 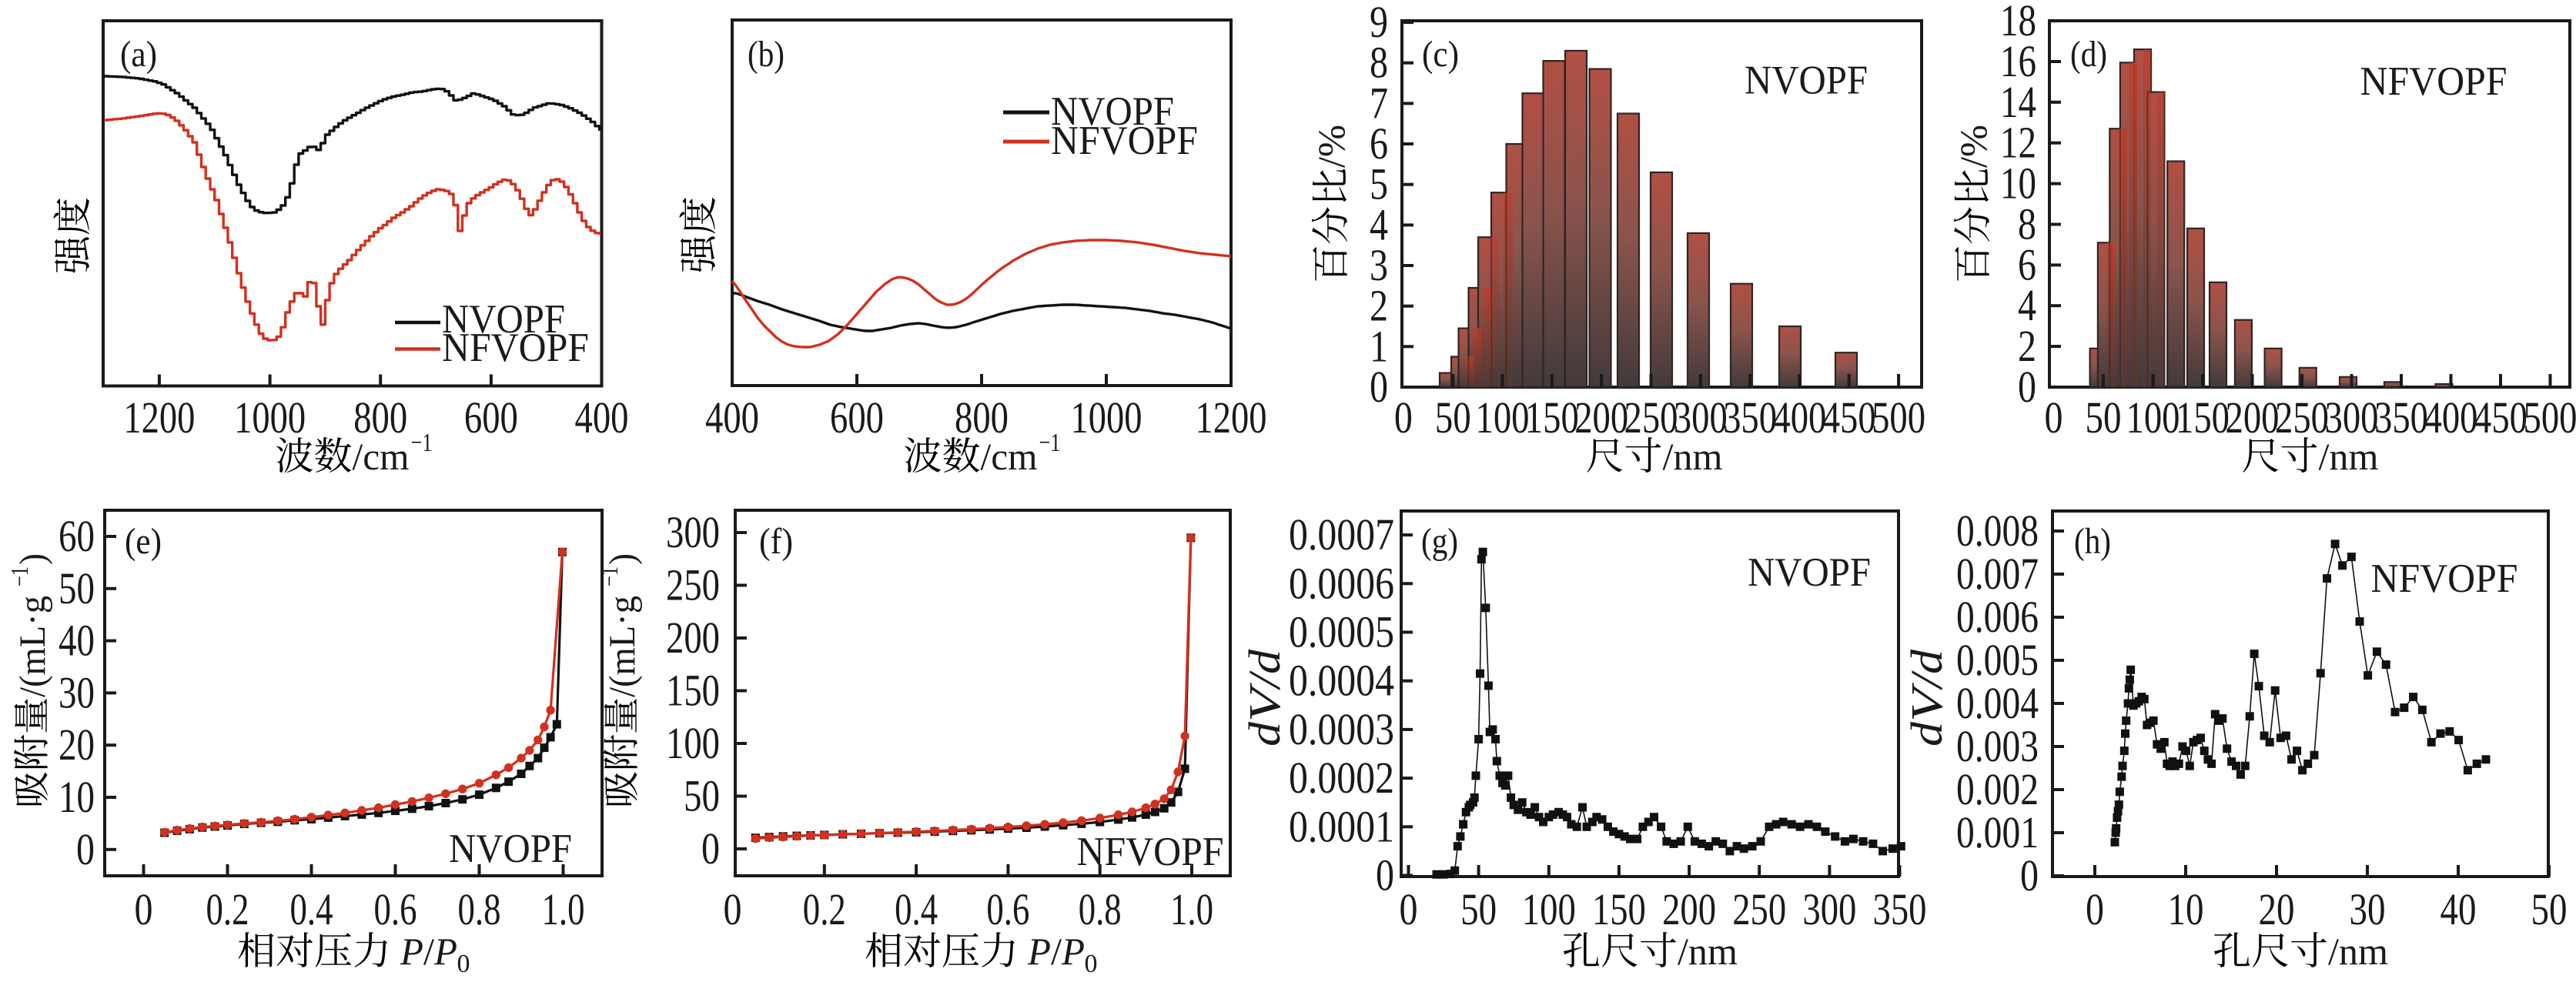 I want to click on svg-text: 20, so click(x=2277, y=909).